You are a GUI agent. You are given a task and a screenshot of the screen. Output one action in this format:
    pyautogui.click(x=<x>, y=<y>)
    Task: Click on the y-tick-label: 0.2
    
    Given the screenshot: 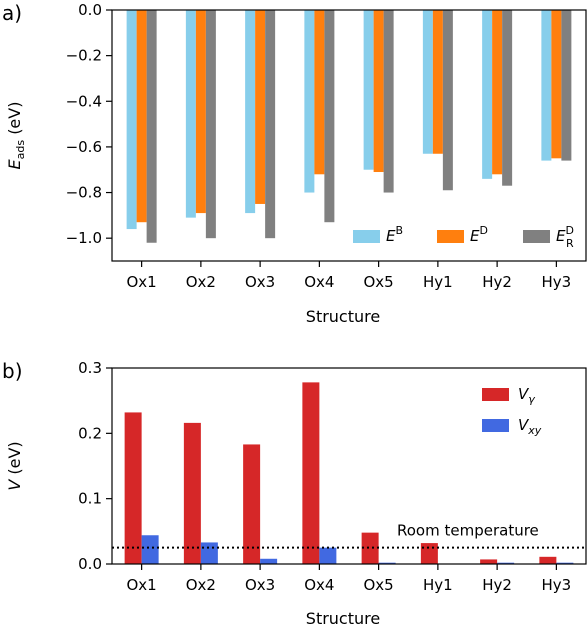 What is the action you would take?
    pyautogui.click(x=90, y=433)
    